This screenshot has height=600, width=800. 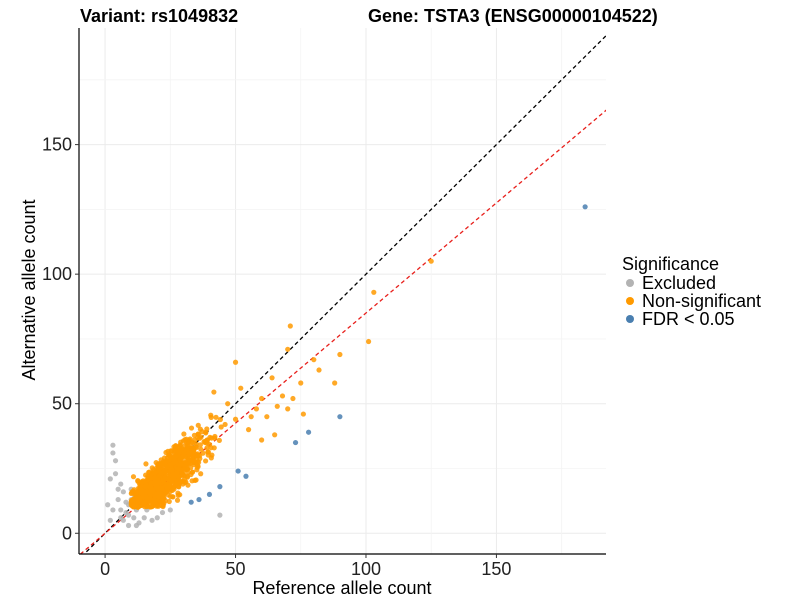 I want to click on title-variant: Variant: rs1049832, so click(x=159, y=16).